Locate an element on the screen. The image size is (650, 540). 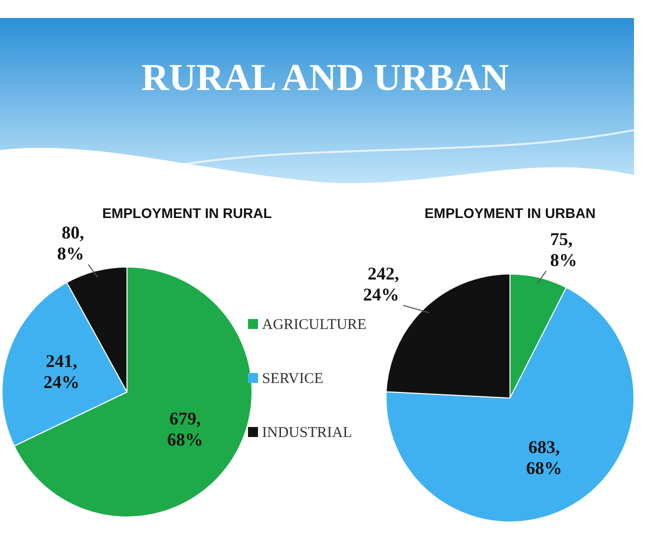
chart-title: EMPLOYMENT IN URBAN is located at coordinates (510, 213).